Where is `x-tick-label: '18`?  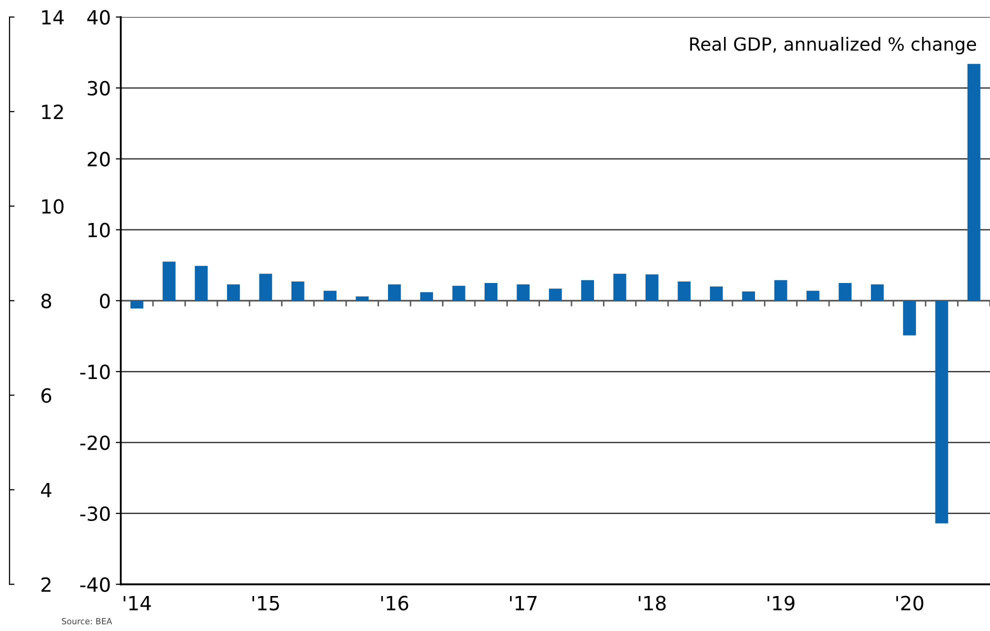 x-tick-label: '18 is located at coordinates (652, 603).